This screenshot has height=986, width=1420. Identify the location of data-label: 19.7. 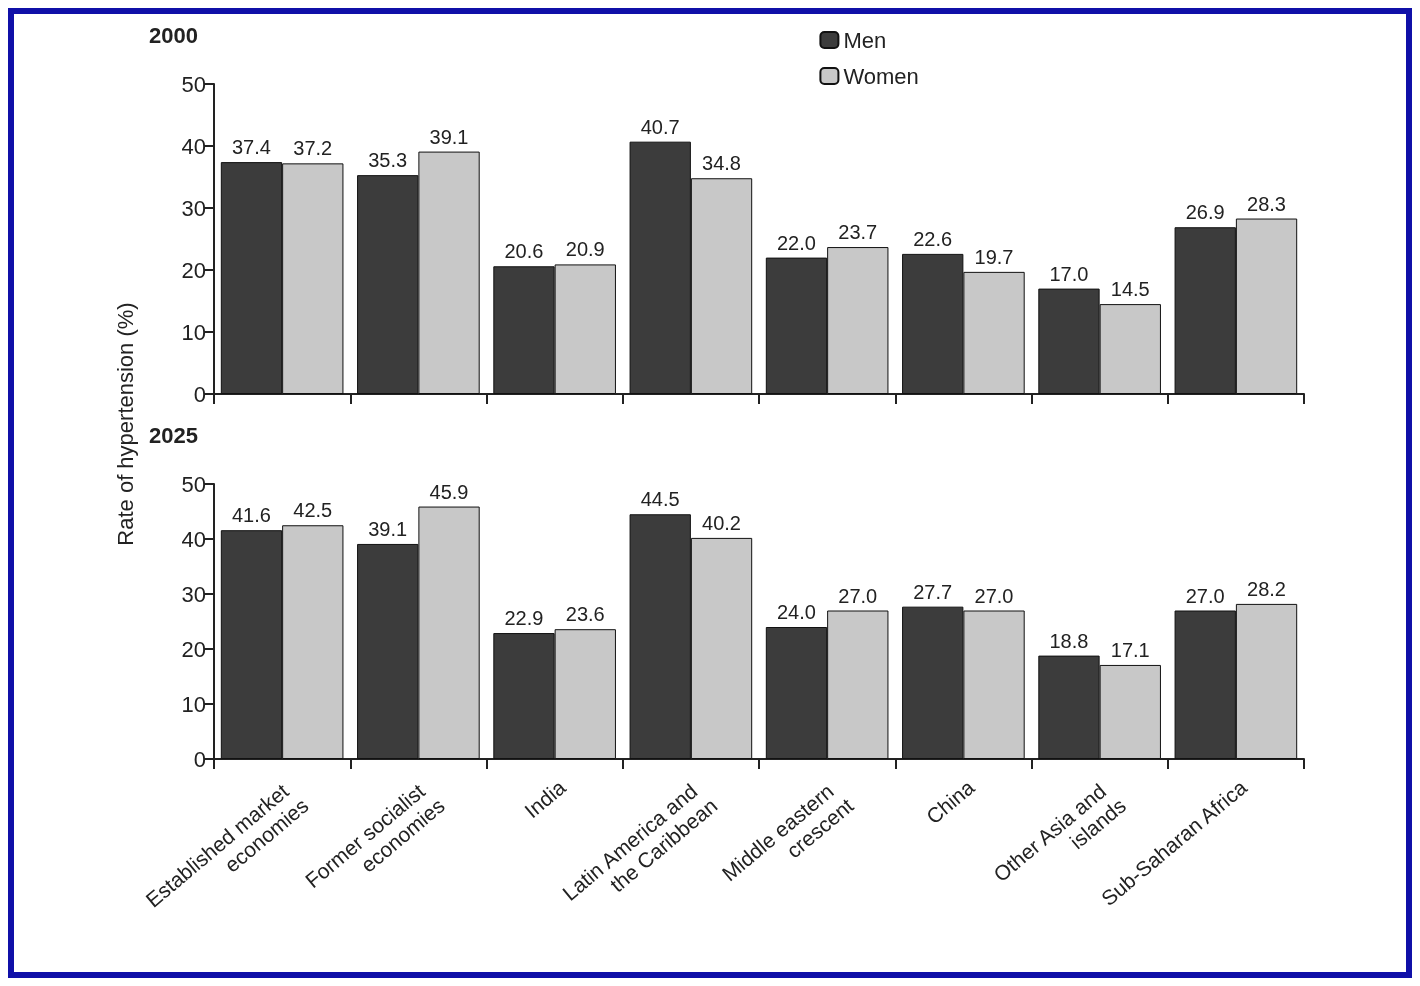
(994, 256).